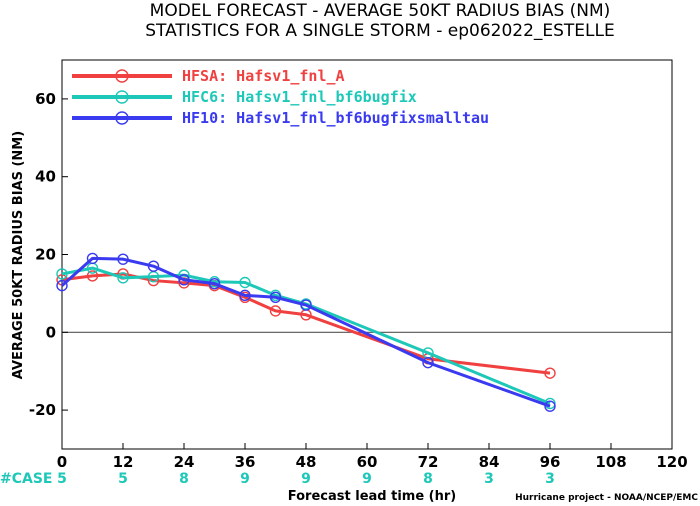  I want to click on x-tick-label: 84, so click(489, 462).